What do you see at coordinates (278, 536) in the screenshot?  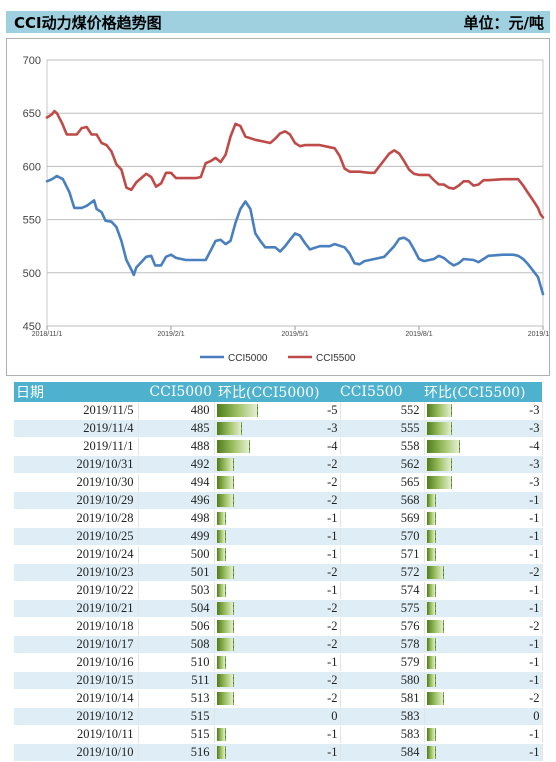 I see `table-row: 2019/10/25 499 -1 570 -1` at bounding box center [278, 536].